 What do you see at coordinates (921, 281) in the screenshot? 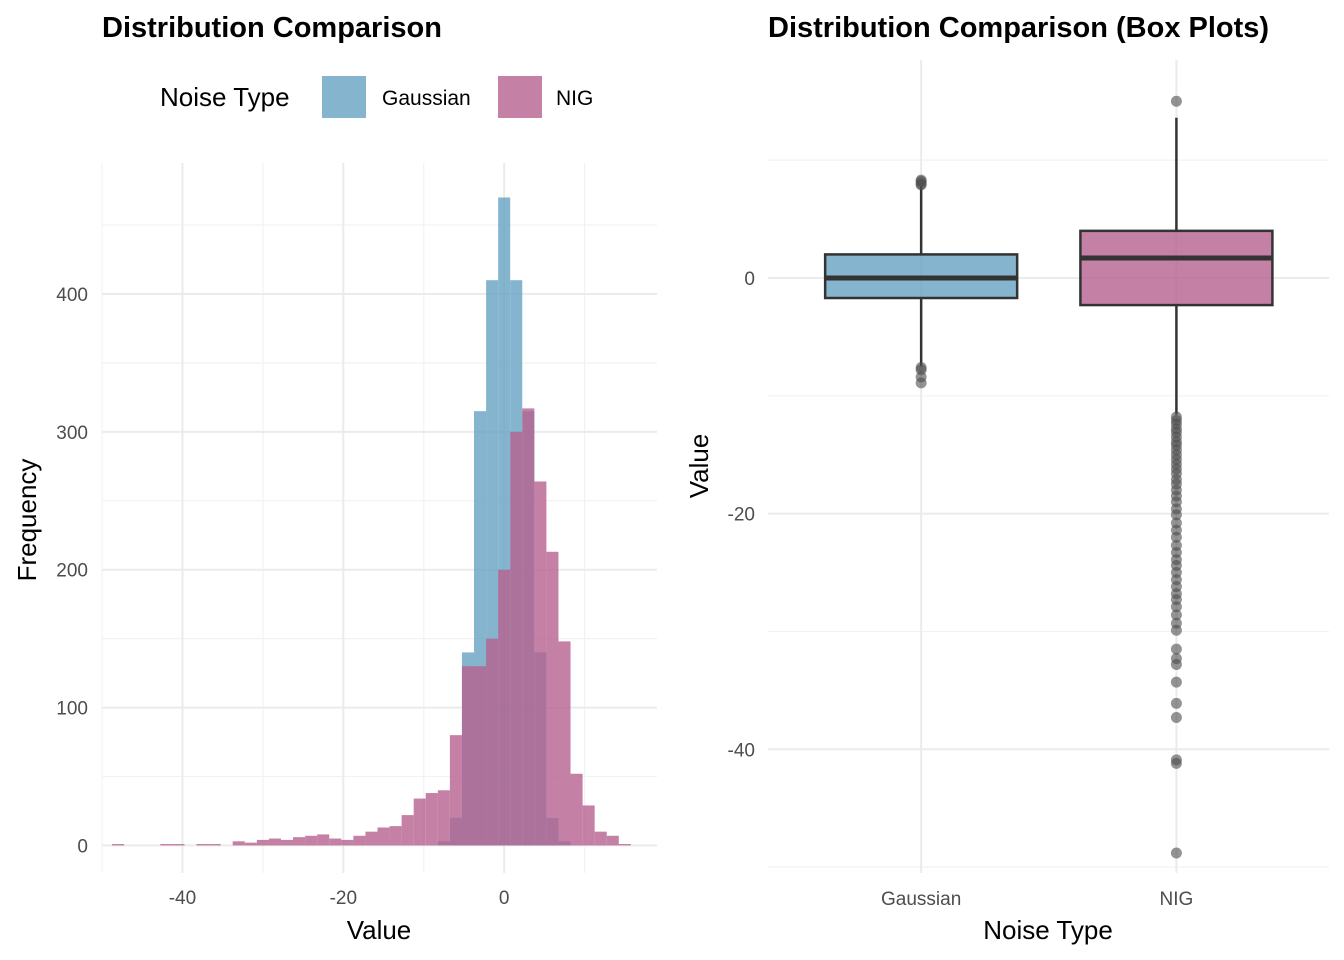
I see `box-gaussian` at bounding box center [921, 281].